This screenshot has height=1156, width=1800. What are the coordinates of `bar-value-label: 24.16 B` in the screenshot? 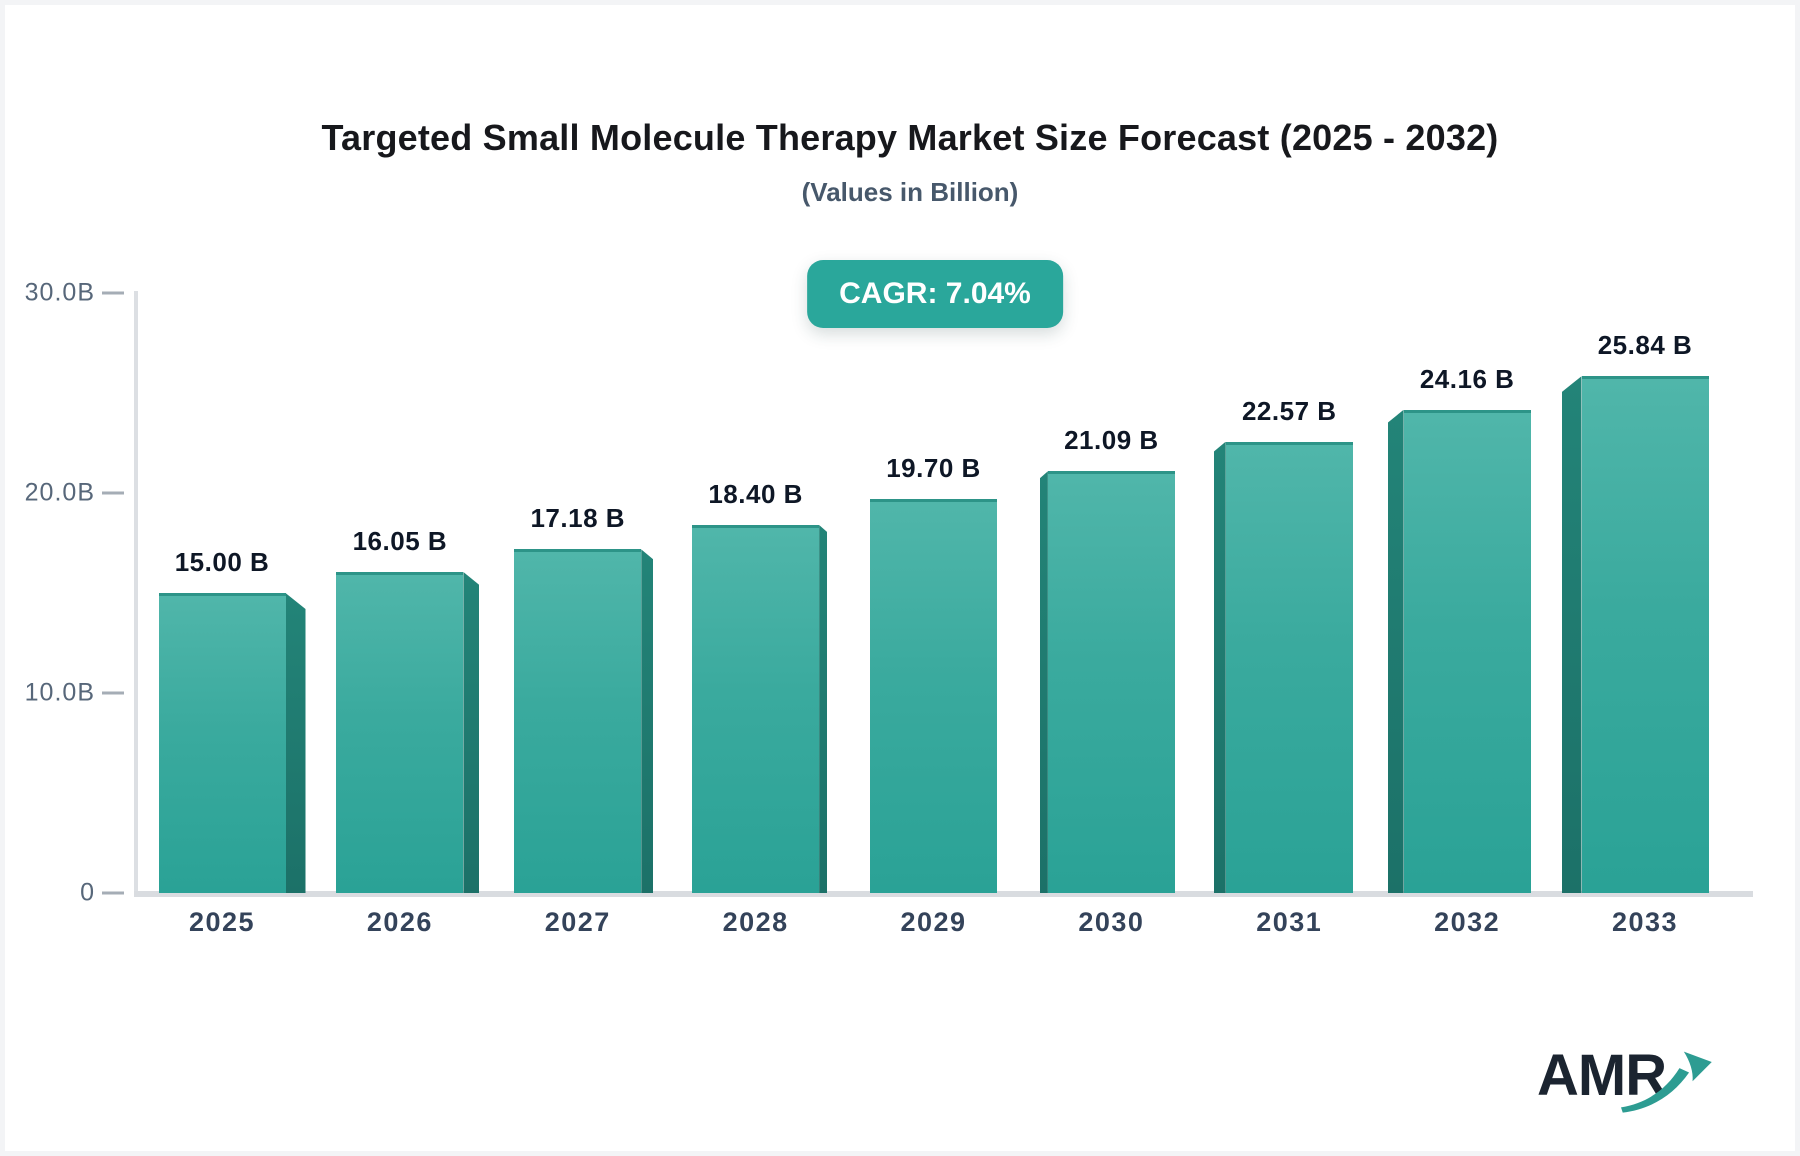 It's located at (1467, 378).